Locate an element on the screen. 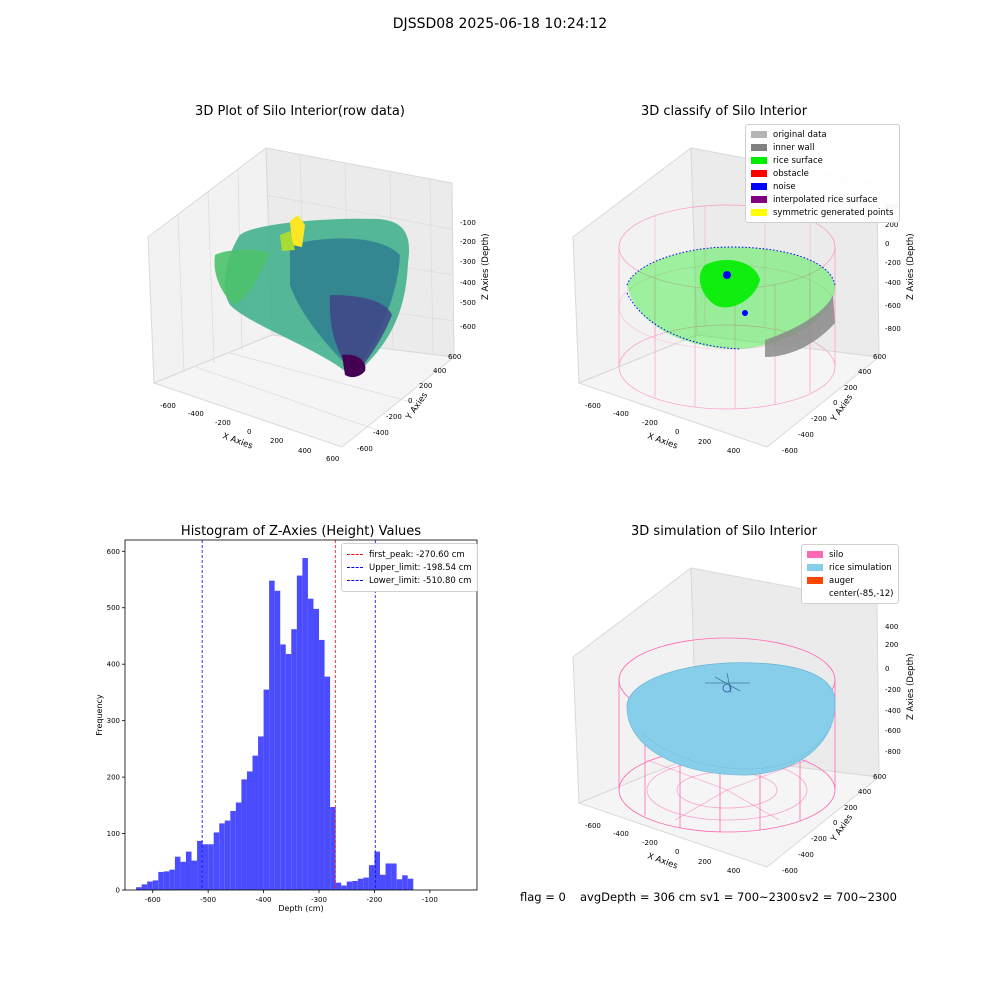 Image resolution: width=1000 pixels, height=1000 pixels. legend-label: auger is located at coordinates (841, 580).